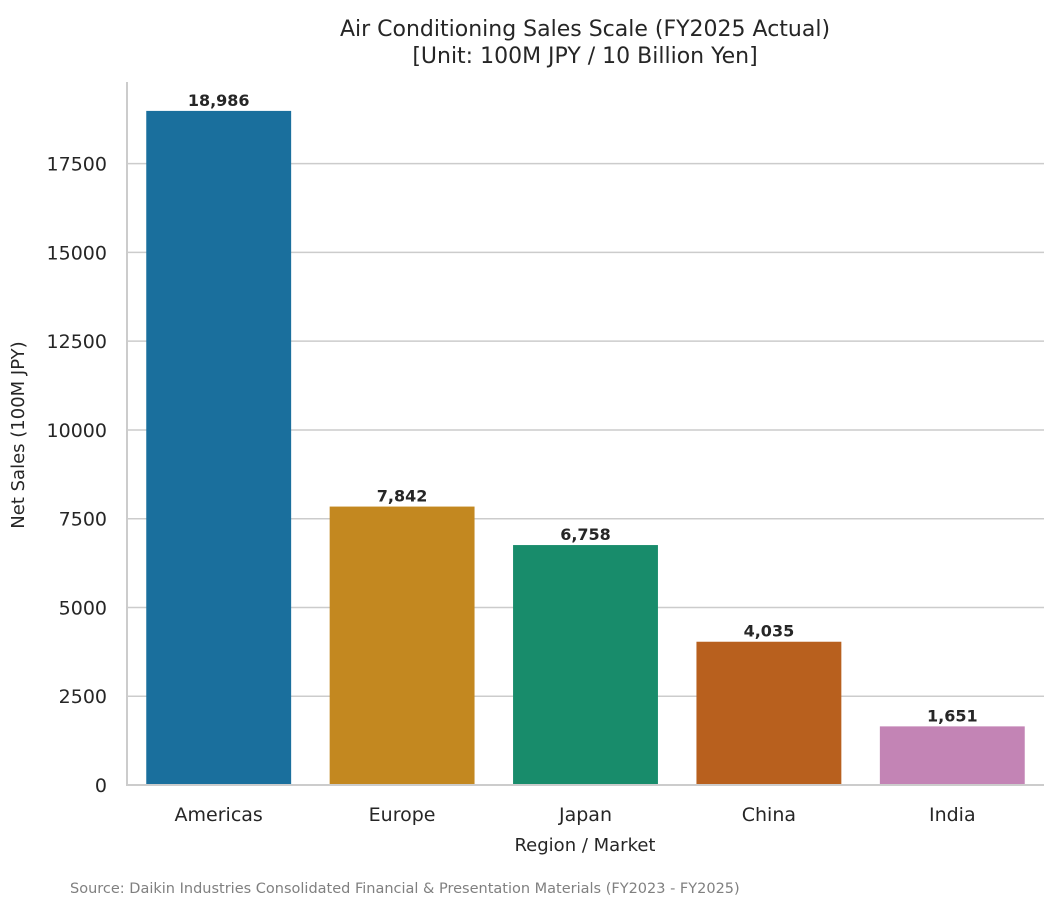 The height and width of the screenshot is (900, 1049). What do you see at coordinates (83, 608) in the screenshot?
I see `y-tick-label: 5000` at bounding box center [83, 608].